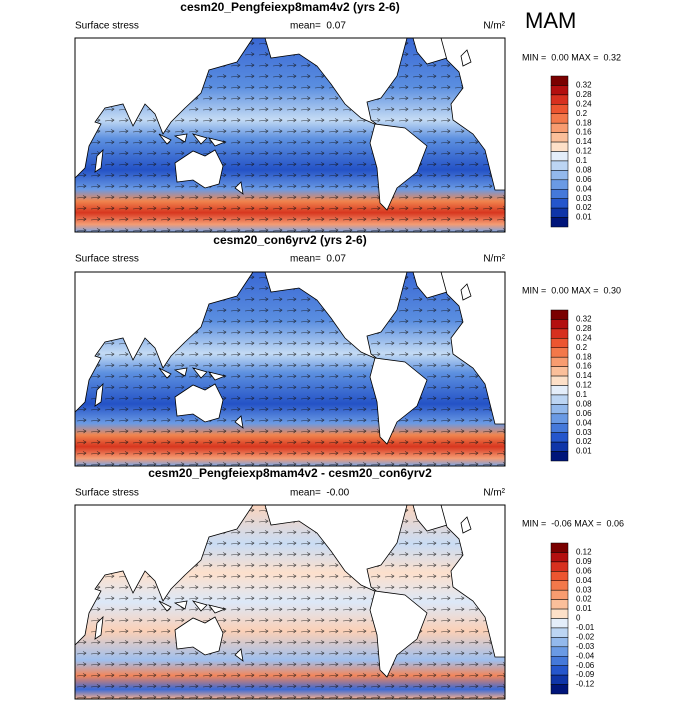 The width and height of the screenshot is (700, 705). What do you see at coordinates (289, 240) in the screenshot?
I see `panel-title: cesm20_con6yrv2 (yrs 2-6)` at bounding box center [289, 240].